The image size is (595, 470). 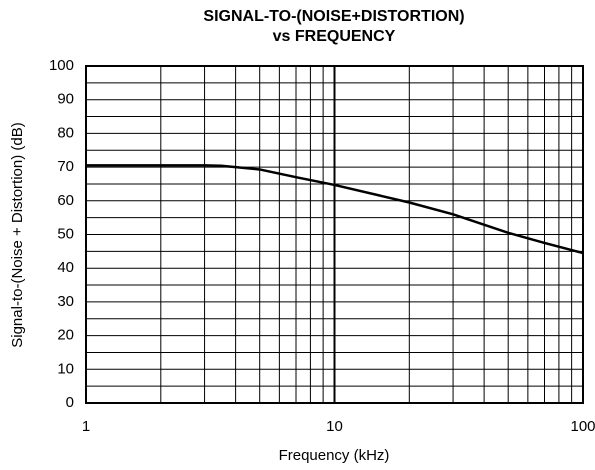 I want to click on y-tick-label: 40, so click(x=65, y=267).